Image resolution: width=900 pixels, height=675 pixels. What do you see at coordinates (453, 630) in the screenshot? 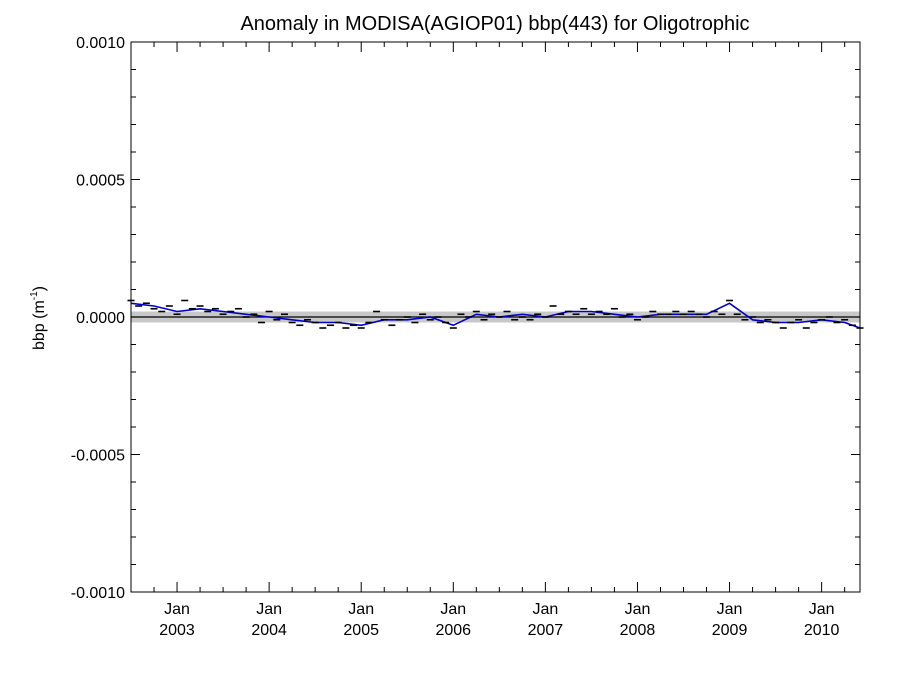
I see `x-tick-year-label: 2006` at bounding box center [453, 630].